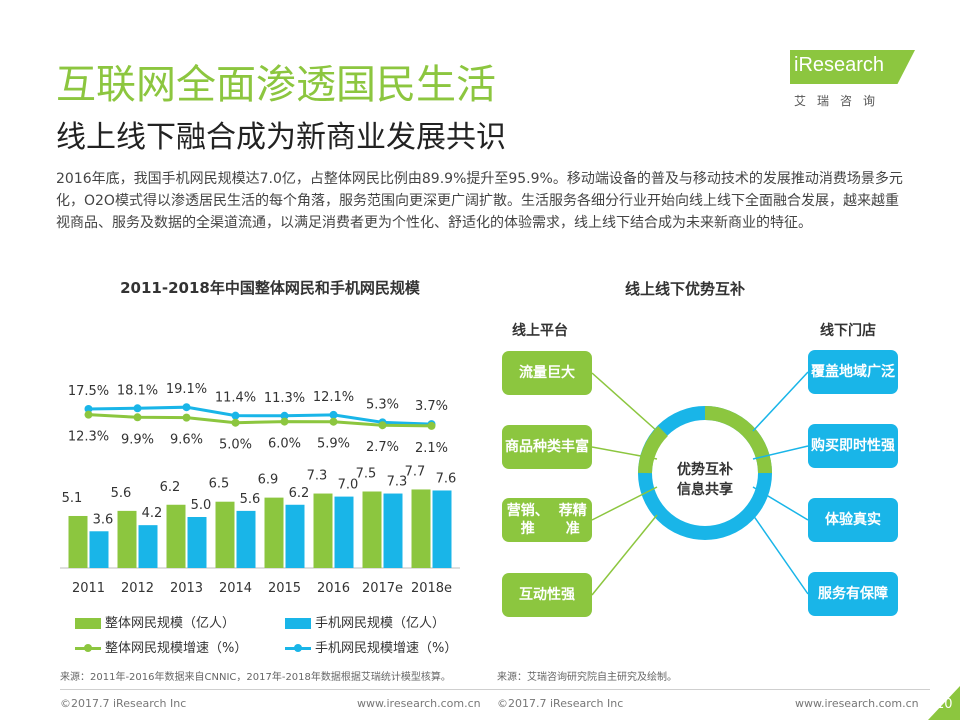 The image size is (960, 720). I want to click on offline-advantage-item: 体验真实, so click(853, 520).